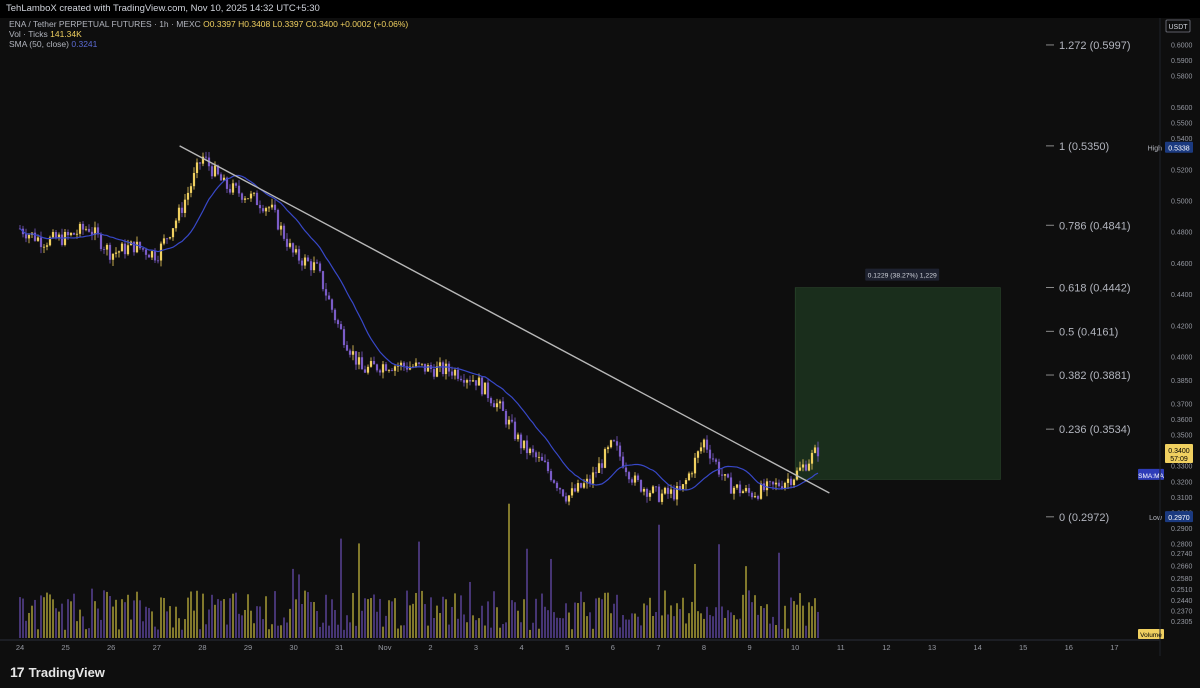  Describe the element at coordinates (1182, 381) in the screenshot. I see `y-axis-tick: 0.3850` at that location.